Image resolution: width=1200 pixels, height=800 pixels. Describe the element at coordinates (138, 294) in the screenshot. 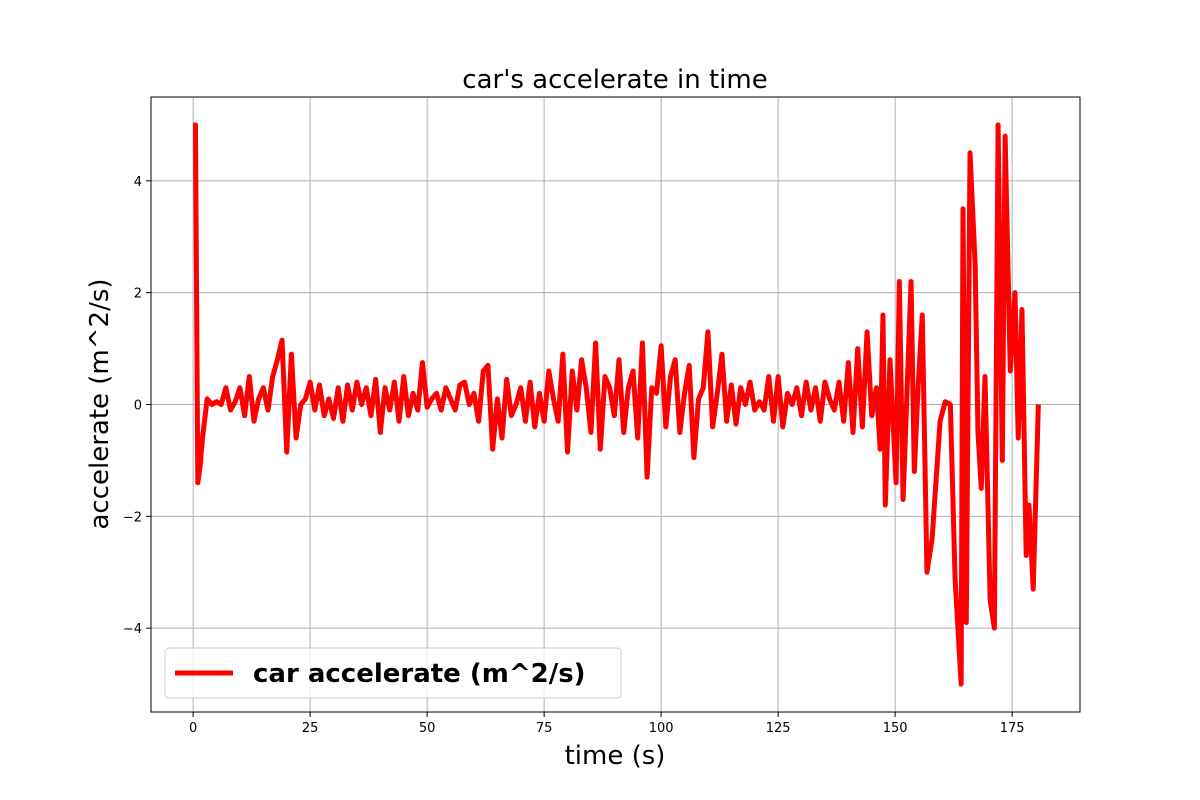

I see `y-tick-label: 2` at that location.